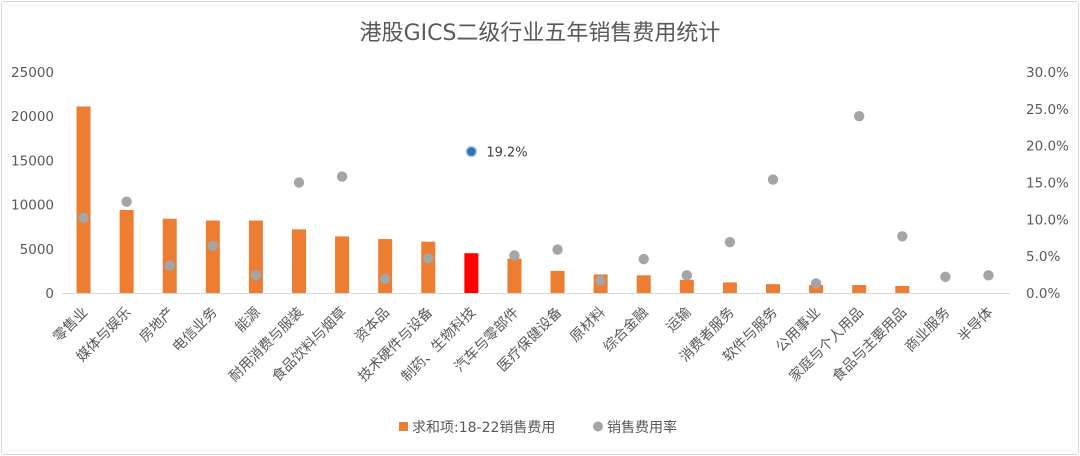 This screenshot has height=456, width=1080. What do you see at coordinates (945, 276) in the screenshot?
I see `rate-point-商业服务` at bounding box center [945, 276].